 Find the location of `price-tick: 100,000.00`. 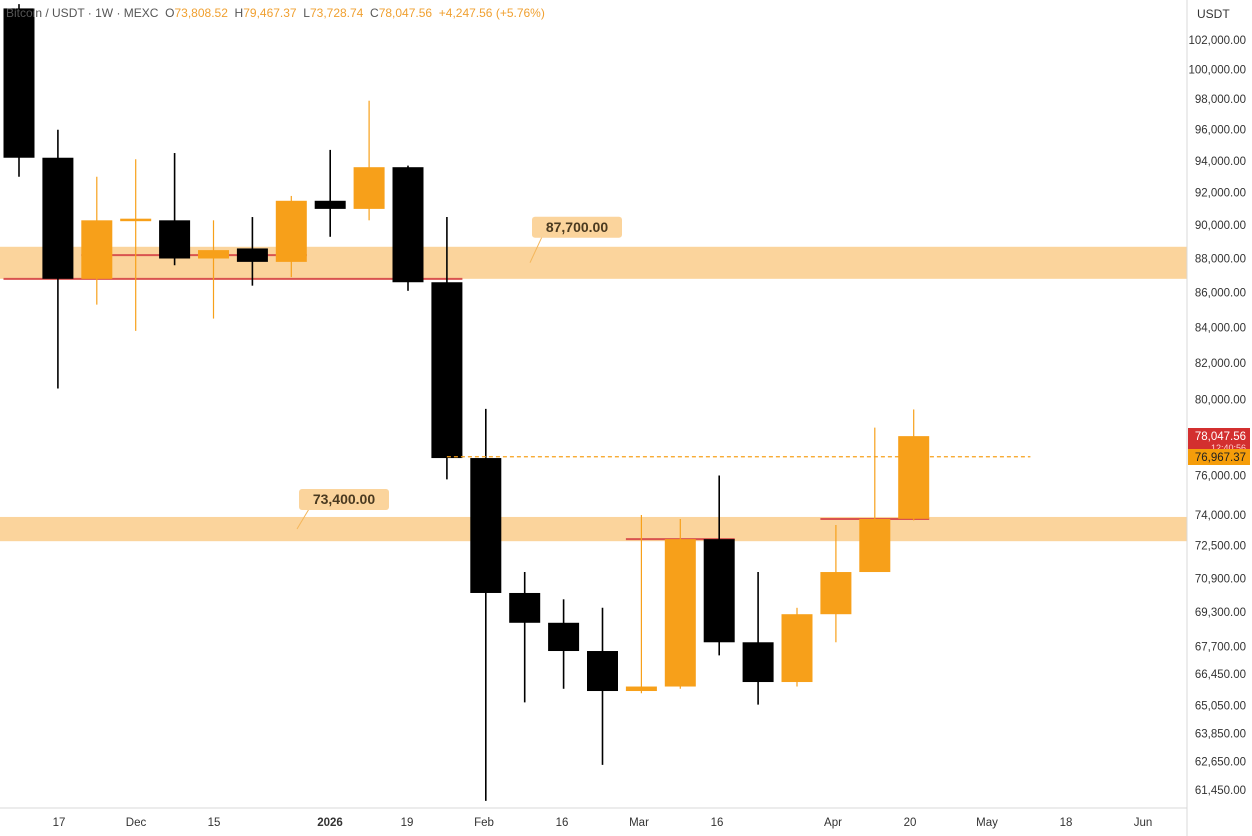

price-tick: 100,000.00 is located at coordinates (1217, 70).